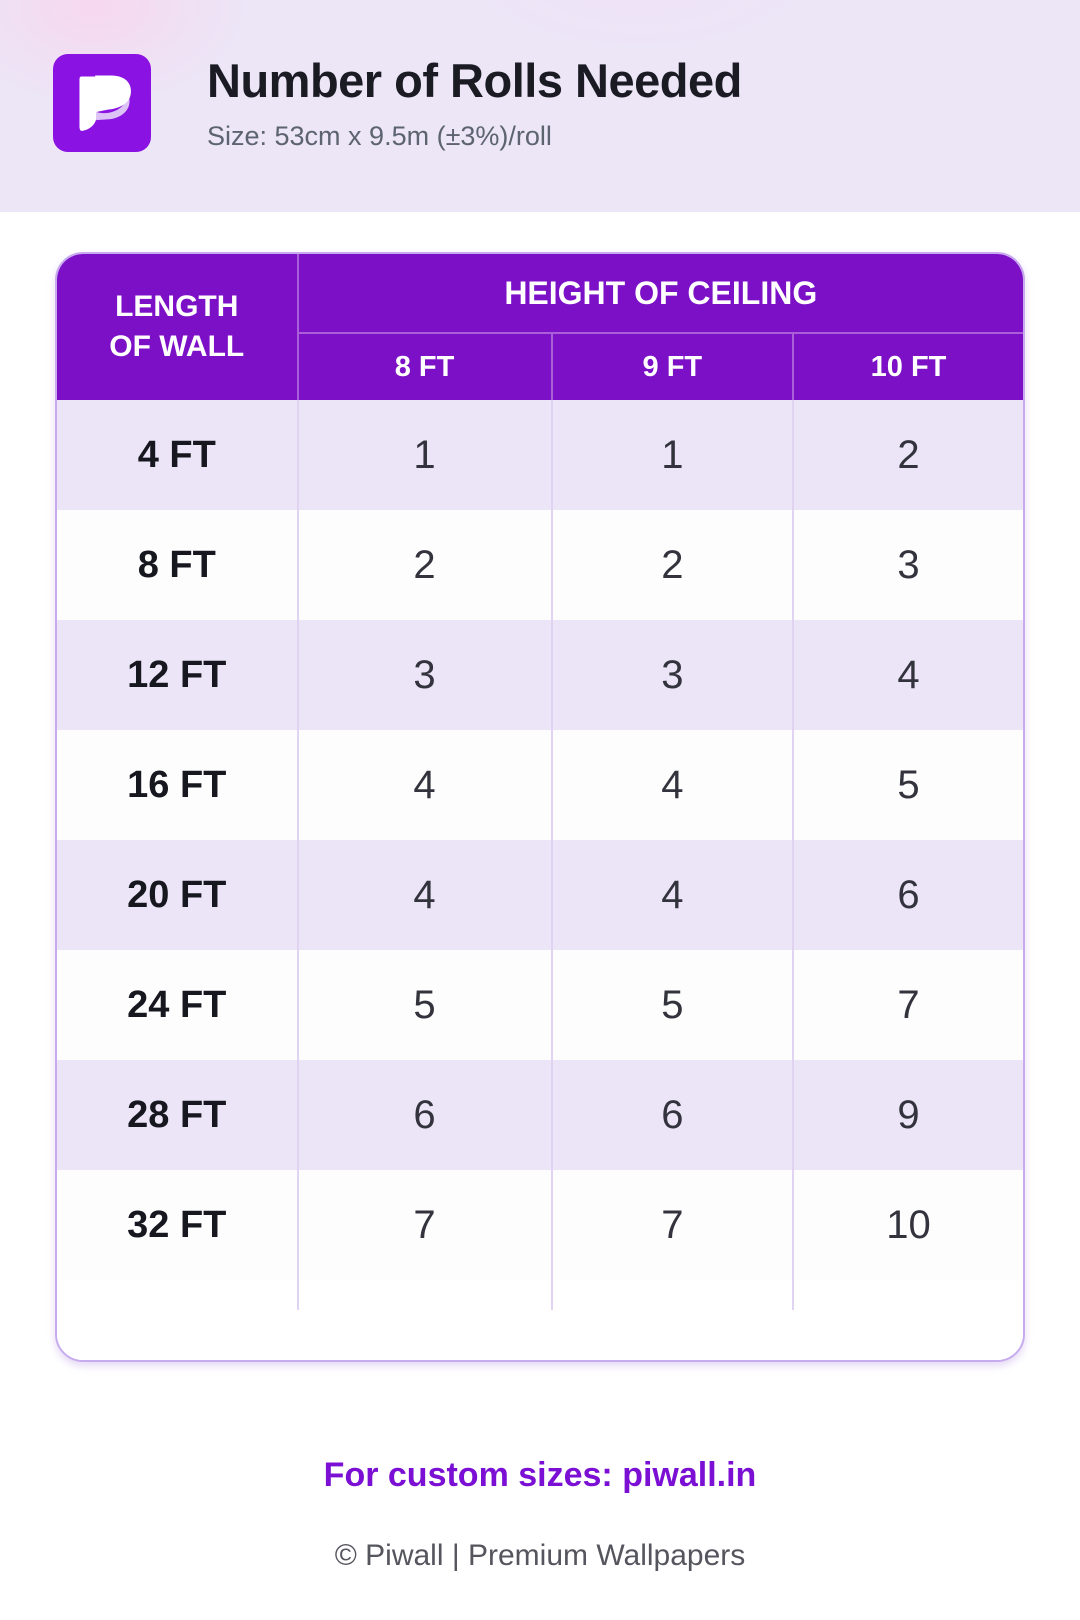  I want to click on corner-header-length-of-wall: LENGTH OF WALL, so click(177, 327).